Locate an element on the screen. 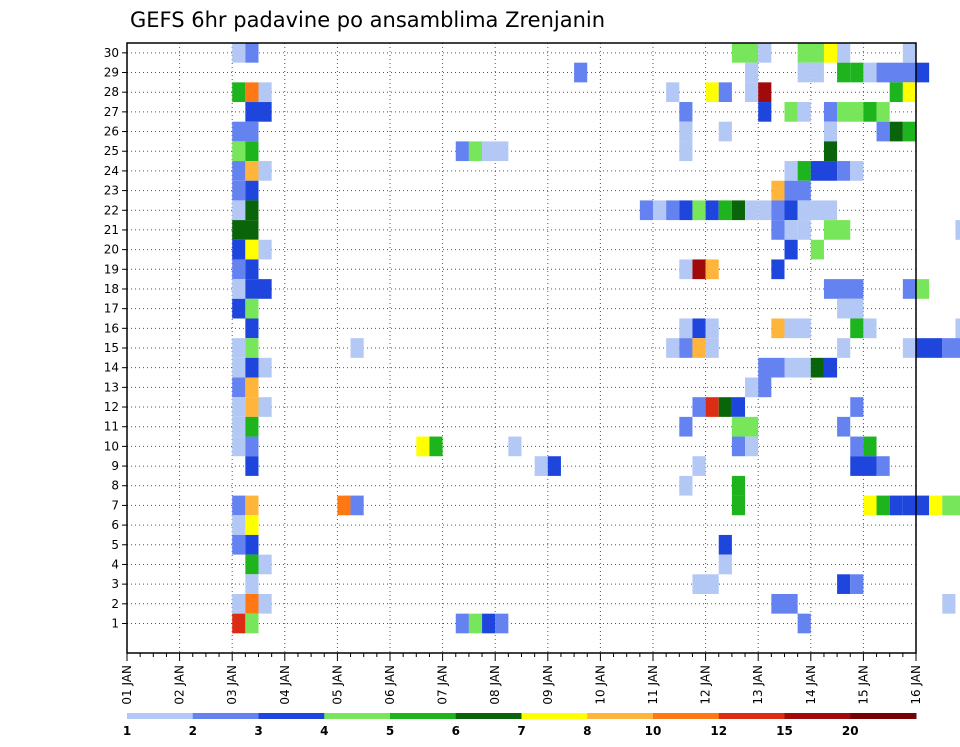  x-tick-label: 13 JAN is located at coordinates (758, 685).